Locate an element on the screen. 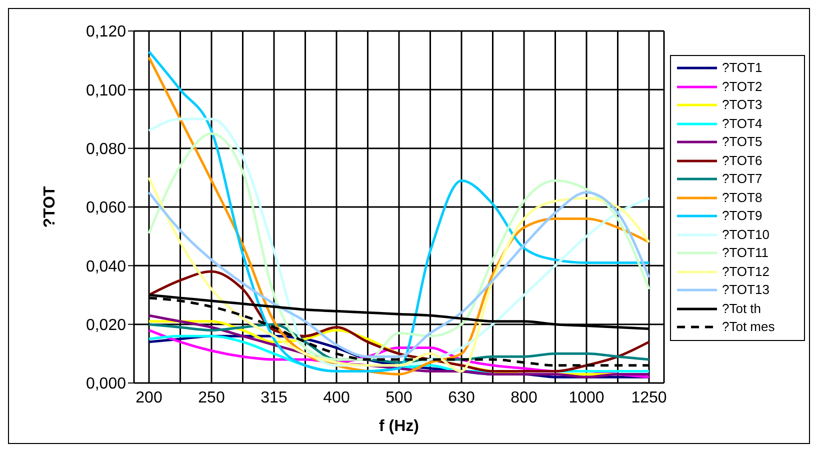 Image resolution: width=820 pixels, height=450 pixels. x-tick-label: 1000 is located at coordinates (586, 397).